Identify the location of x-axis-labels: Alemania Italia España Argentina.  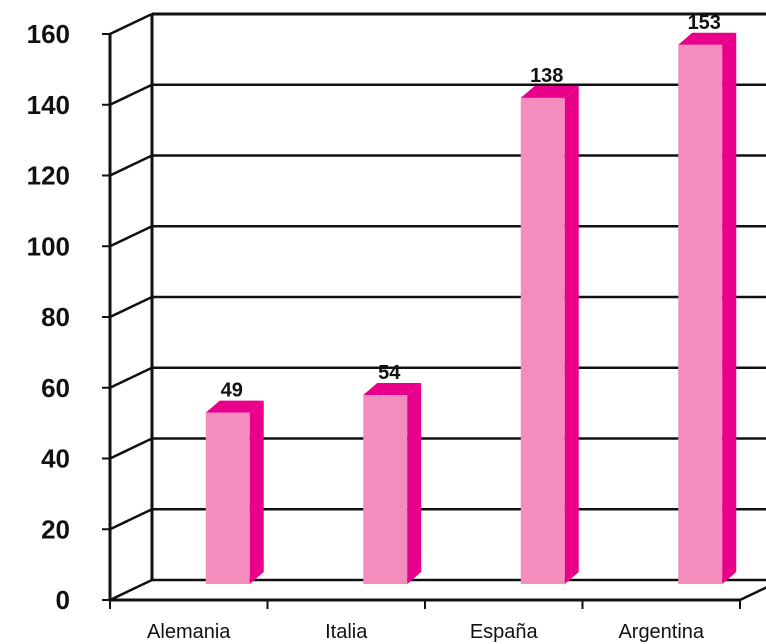
(426, 632).